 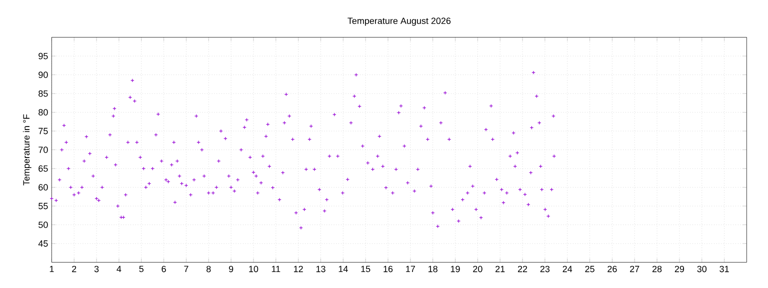 I want to click on x-tick-label: 21, so click(x=500, y=269).